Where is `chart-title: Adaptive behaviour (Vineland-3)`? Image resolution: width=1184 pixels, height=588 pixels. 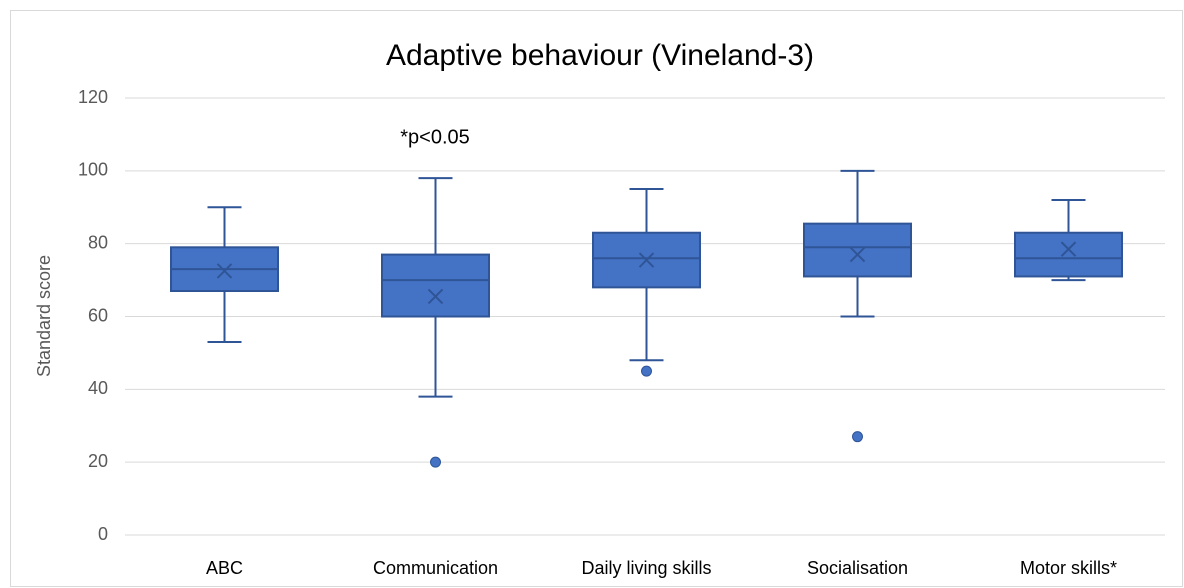 chart-title: Adaptive behaviour (Vineland-3) is located at coordinates (600, 55).